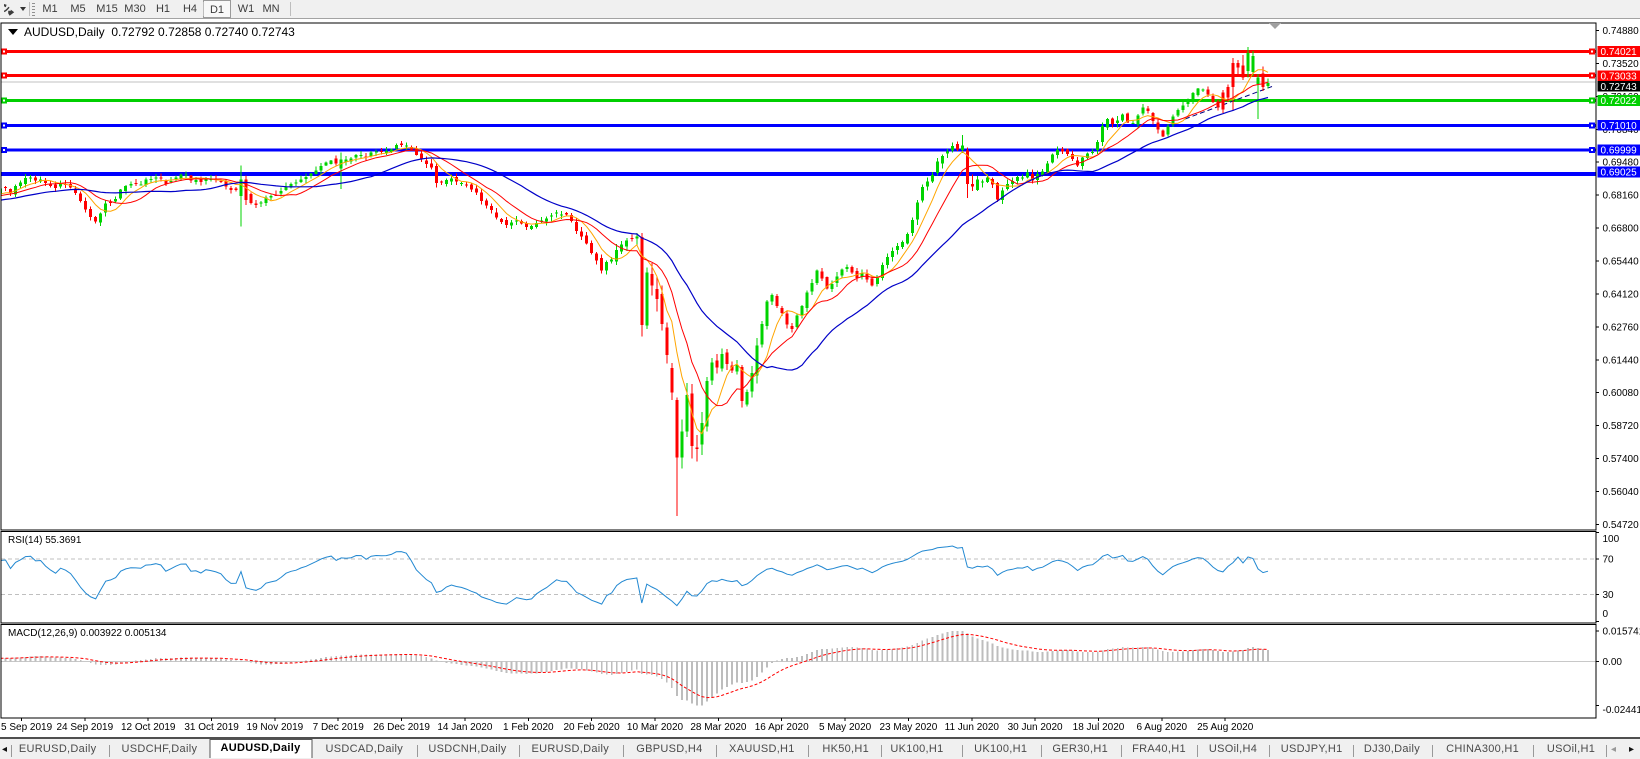 This screenshot has height=759, width=1640. Describe the element at coordinates (1609, 595) in the screenshot. I see `svg-text: 30` at that location.